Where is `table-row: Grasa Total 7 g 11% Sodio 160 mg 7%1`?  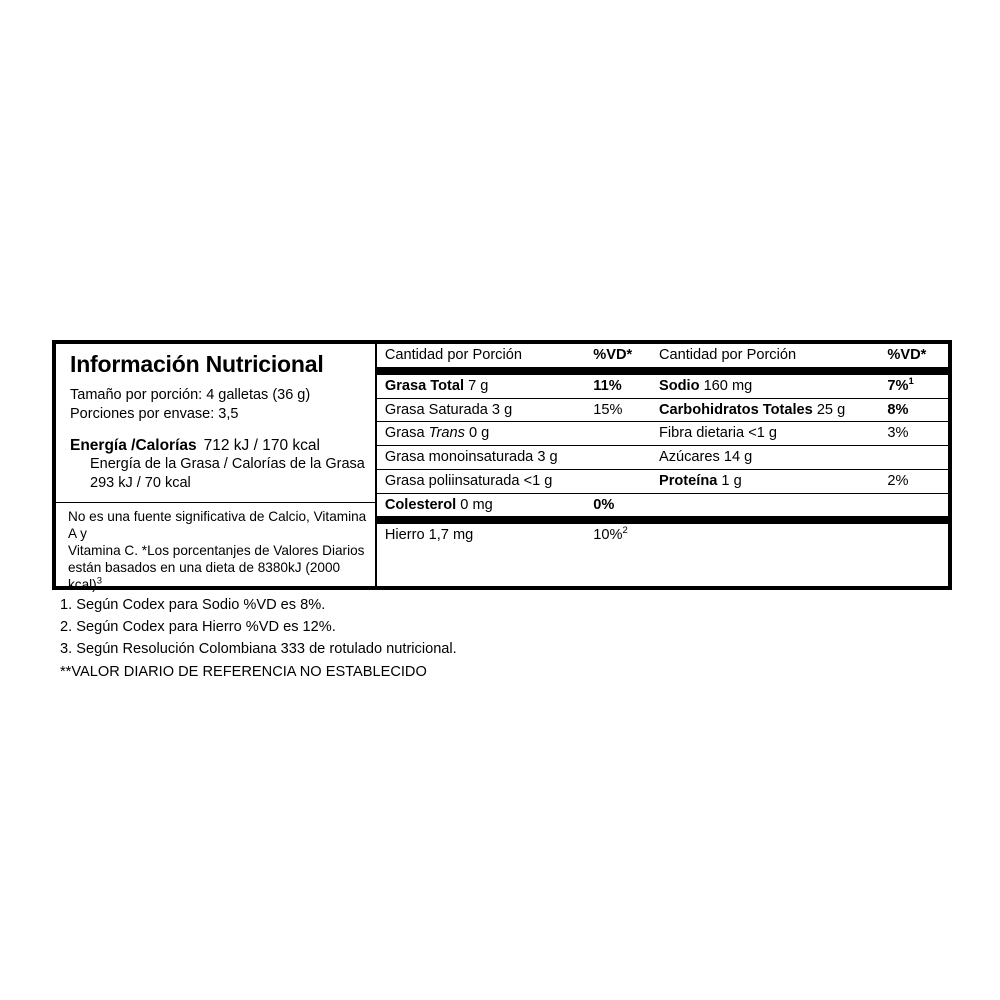
table-row: Grasa Total 7 g 11% Sodio 160 mg 7%1 is located at coordinates (662, 386).